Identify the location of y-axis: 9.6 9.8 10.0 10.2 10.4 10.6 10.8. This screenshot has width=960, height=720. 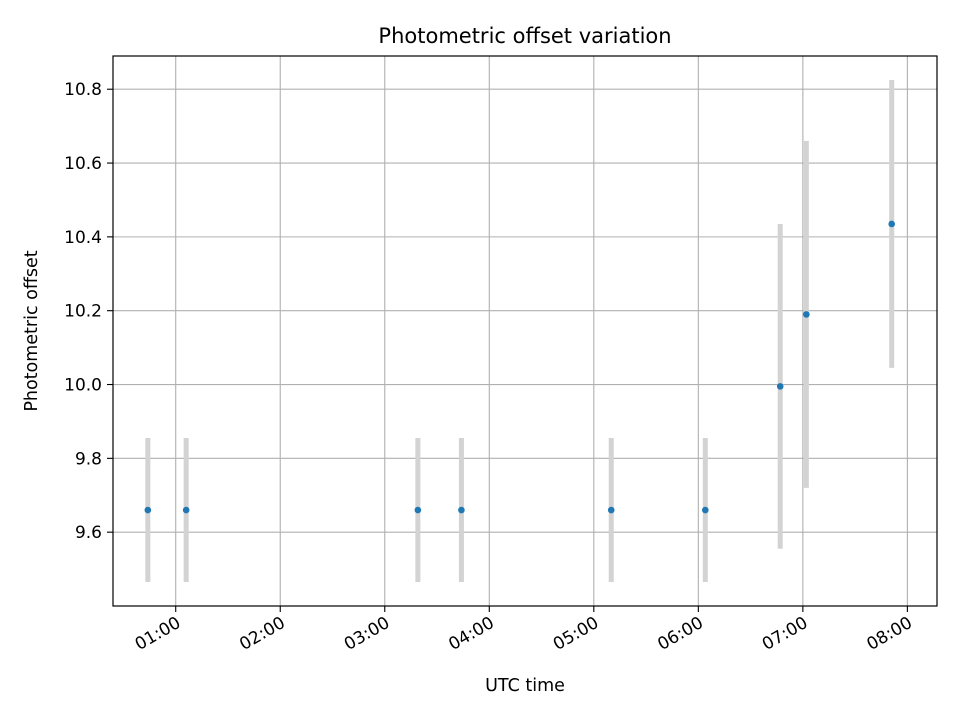
(88, 311).